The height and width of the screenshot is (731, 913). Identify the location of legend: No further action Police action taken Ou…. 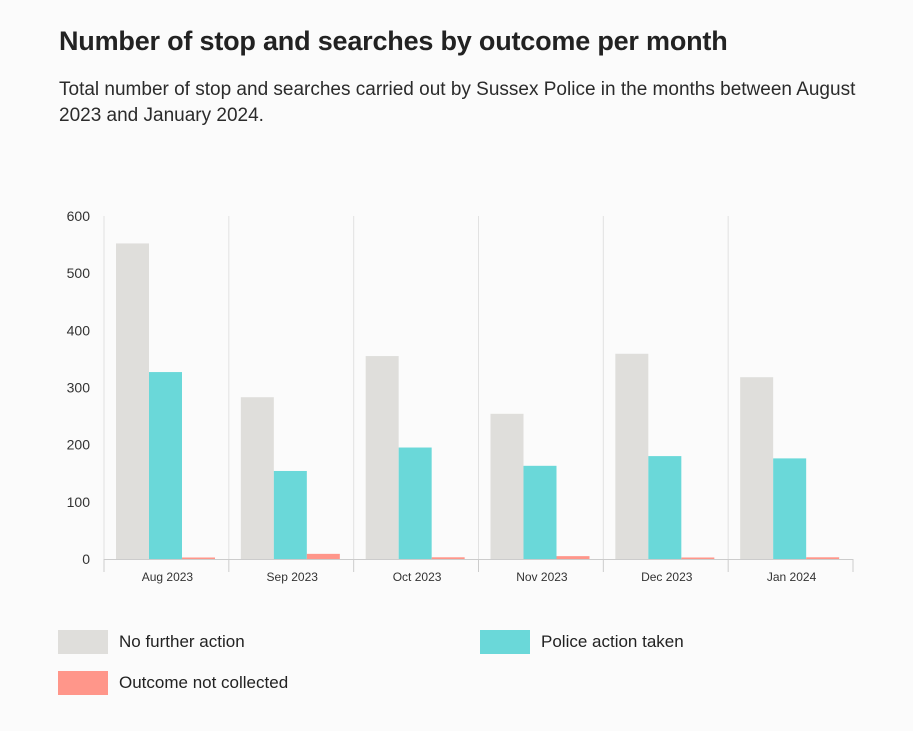
(458, 670).